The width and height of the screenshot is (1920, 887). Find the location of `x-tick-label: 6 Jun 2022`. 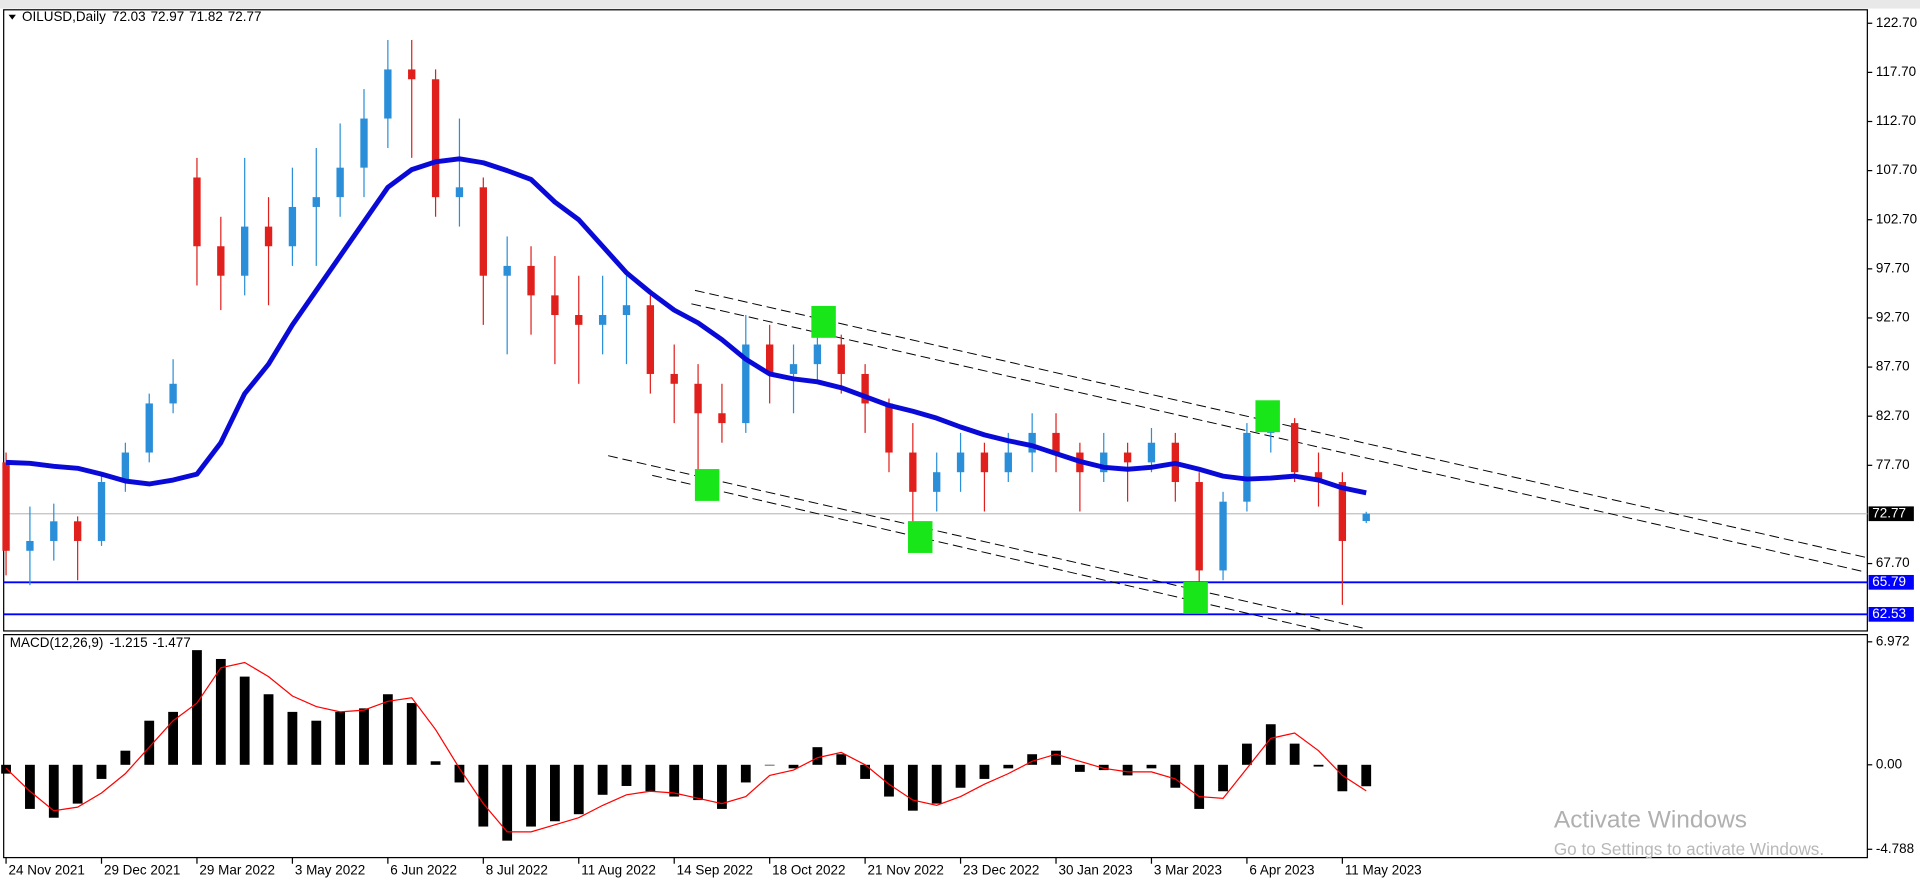

x-tick-label: 6 Jun 2022 is located at coordinates (423, 870).